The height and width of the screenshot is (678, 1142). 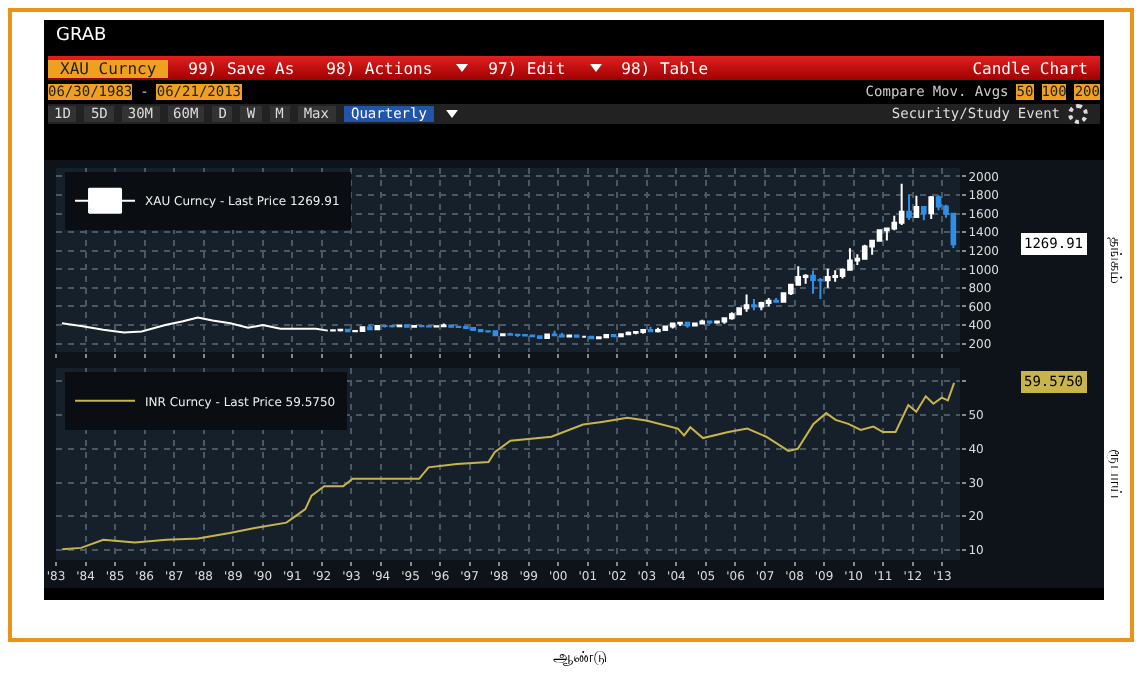 I want to click on x-axis-title: ஆண்டு, so click(x=580, y=658).